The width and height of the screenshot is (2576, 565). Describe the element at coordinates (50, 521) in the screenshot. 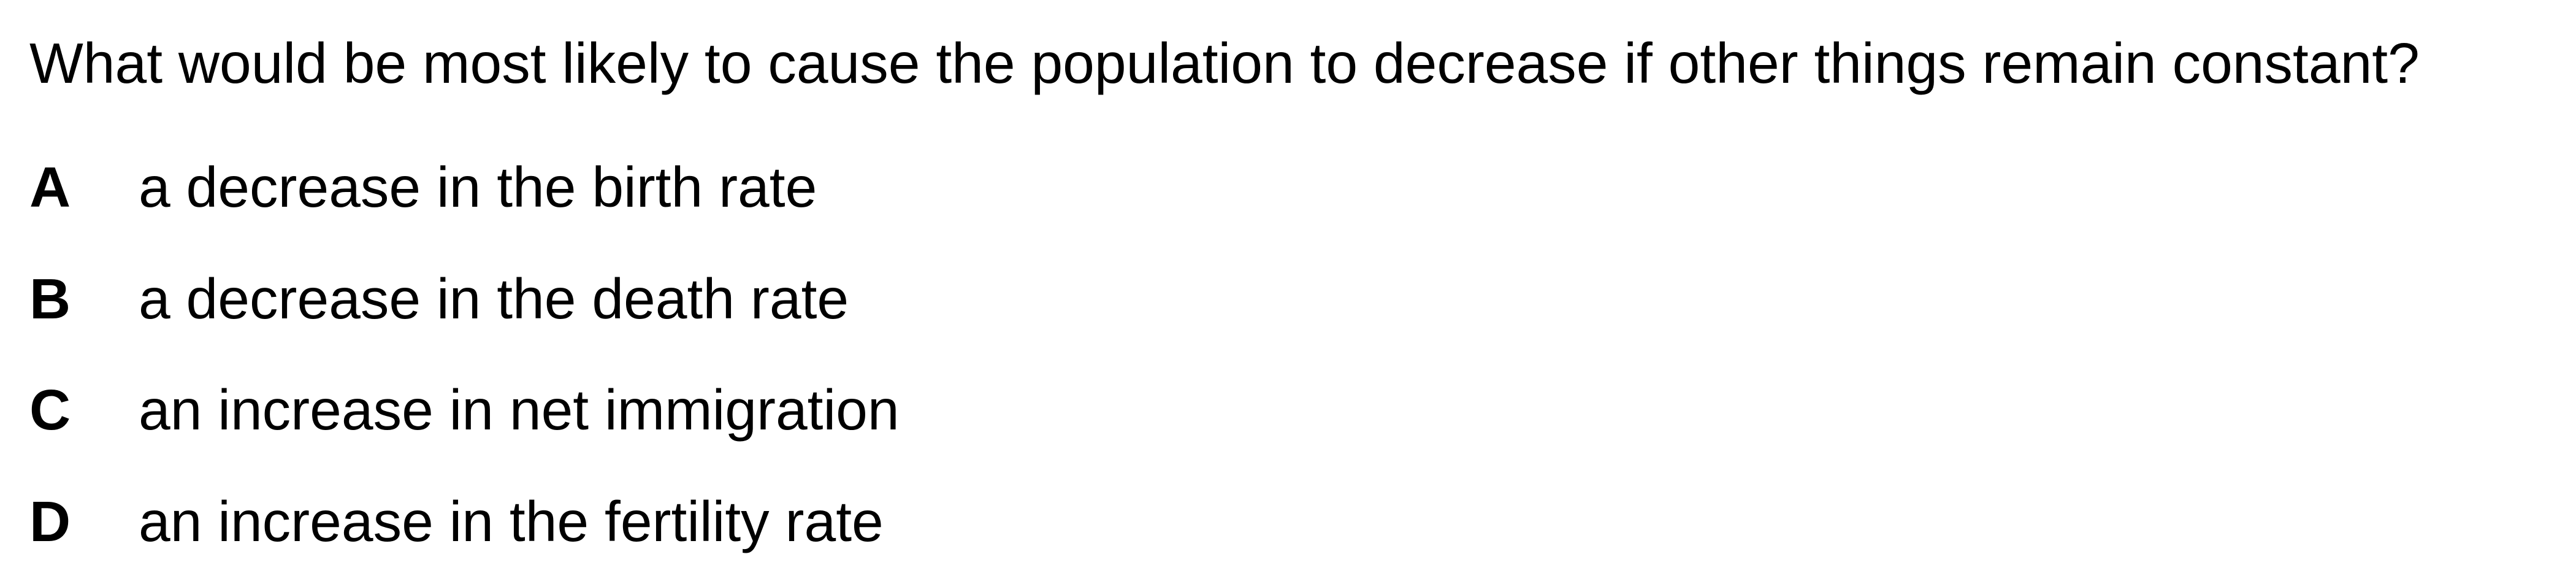

I see `option-letter-d: D` at that location.